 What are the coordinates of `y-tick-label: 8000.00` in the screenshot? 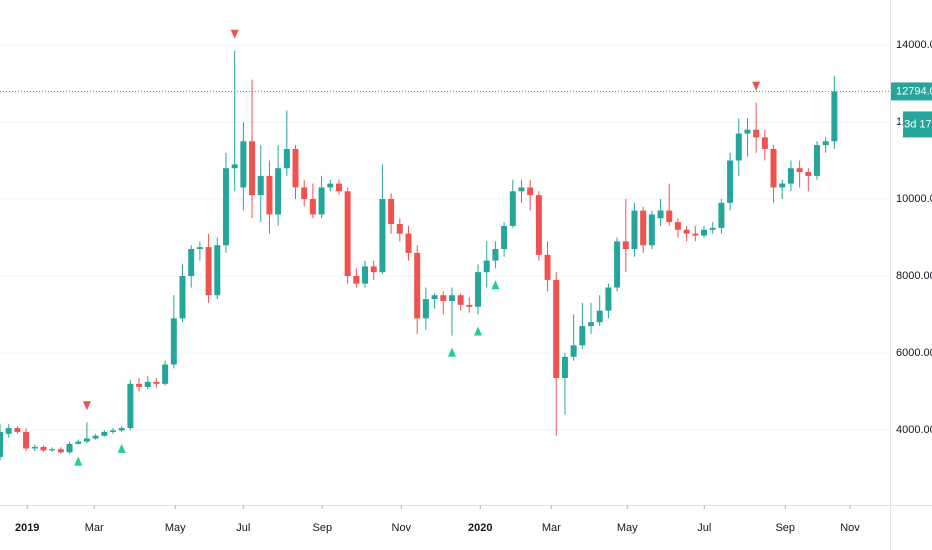 It's located at (914, 276).